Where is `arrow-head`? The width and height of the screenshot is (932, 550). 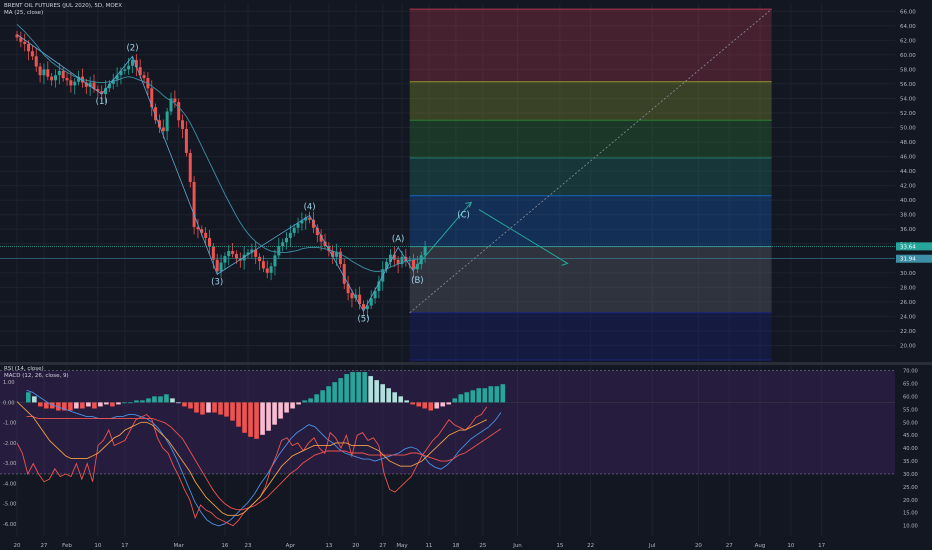
arrow-head is located at coordinates (565, 262).